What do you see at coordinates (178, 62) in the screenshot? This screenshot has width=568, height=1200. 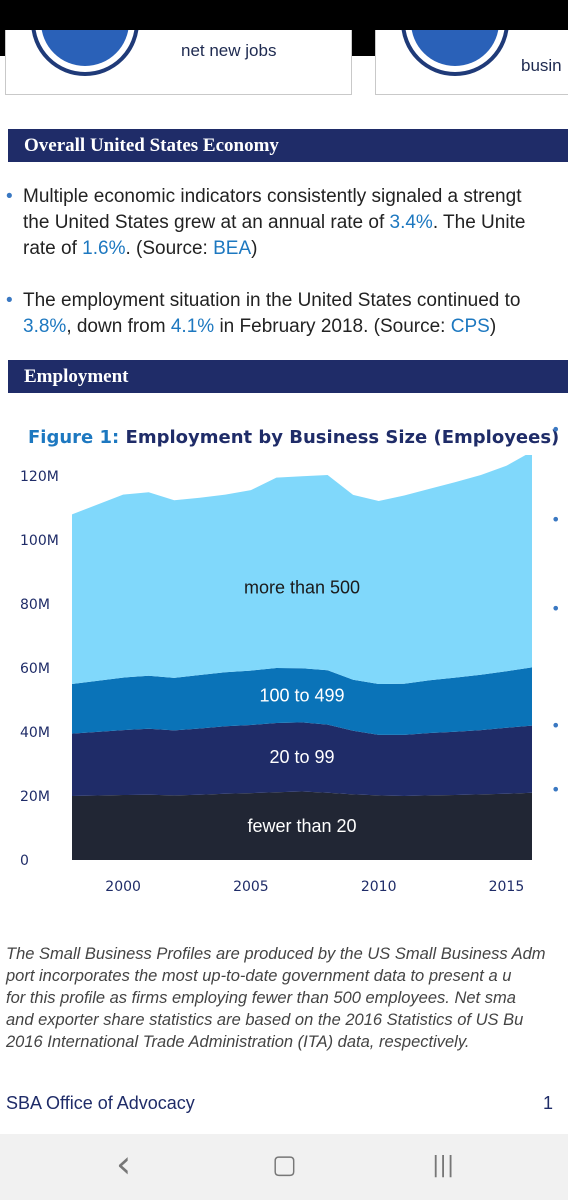 I see `stat-card-net-new-jobs: net new jobs` at bounding box center [178, 62].